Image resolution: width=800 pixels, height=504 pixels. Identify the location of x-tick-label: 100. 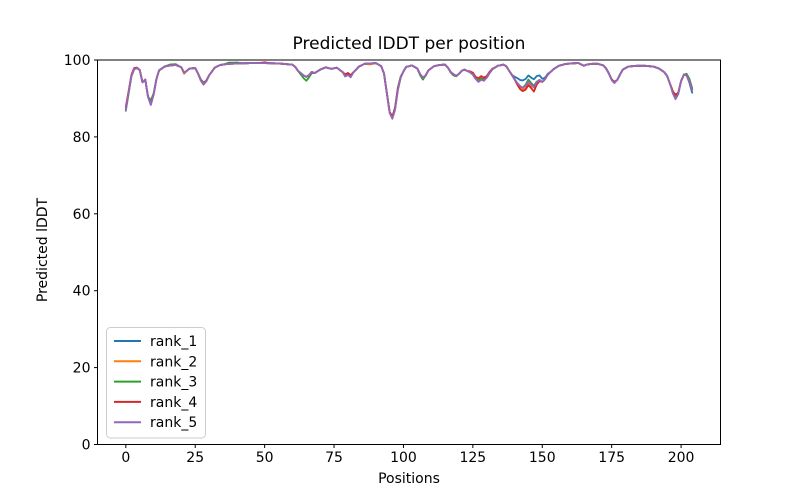
(403, 458).